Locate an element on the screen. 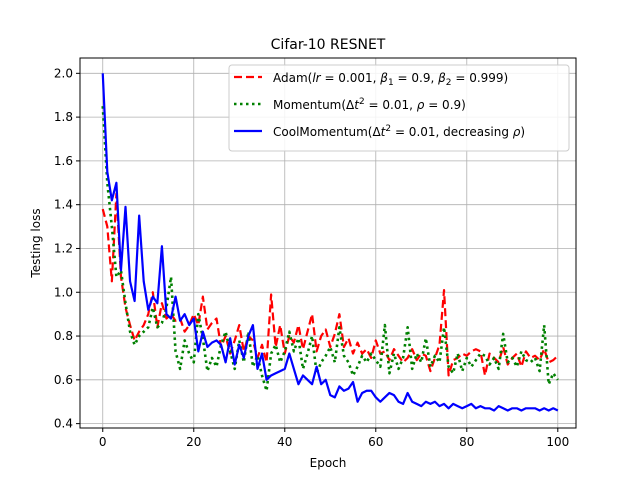  y-tick-label: 2.0 is located at coordinates (63, 73).